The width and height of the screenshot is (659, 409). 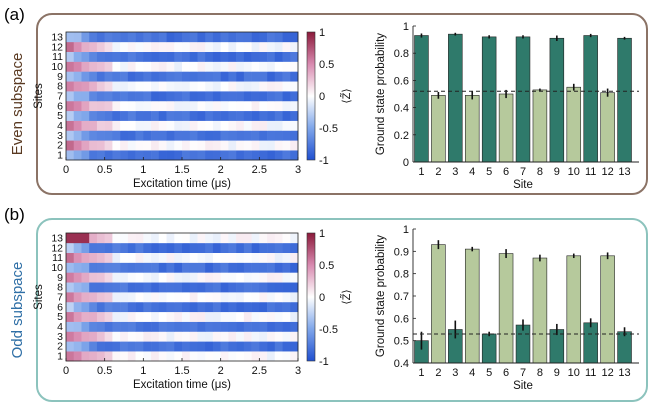 I want to click on colorbar-tick-label: -1, so click(x=324, y=161).